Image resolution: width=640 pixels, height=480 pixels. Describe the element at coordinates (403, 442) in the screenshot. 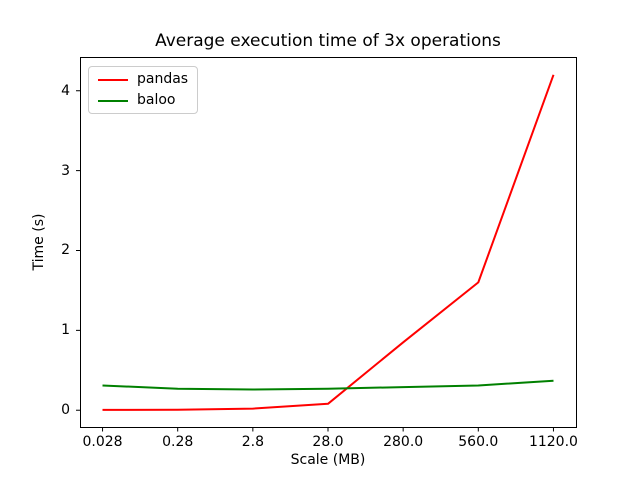

I see `x-tick-label: 280.0` at that location.